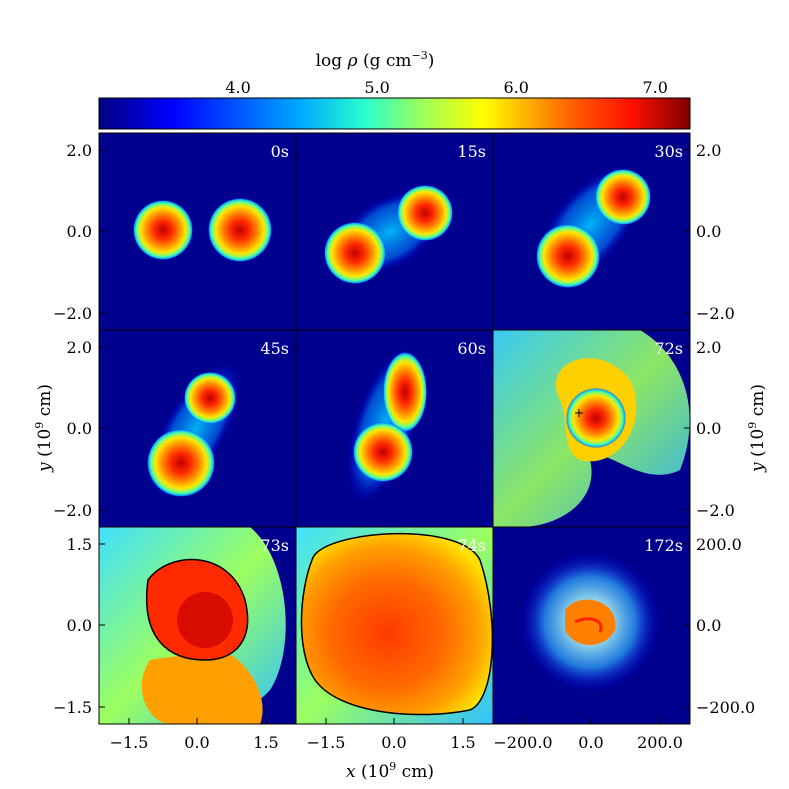  Describe the element at coordinates (237, 87) in the screenshot. I see `colorbar-tick-label: 4.0` at that location.